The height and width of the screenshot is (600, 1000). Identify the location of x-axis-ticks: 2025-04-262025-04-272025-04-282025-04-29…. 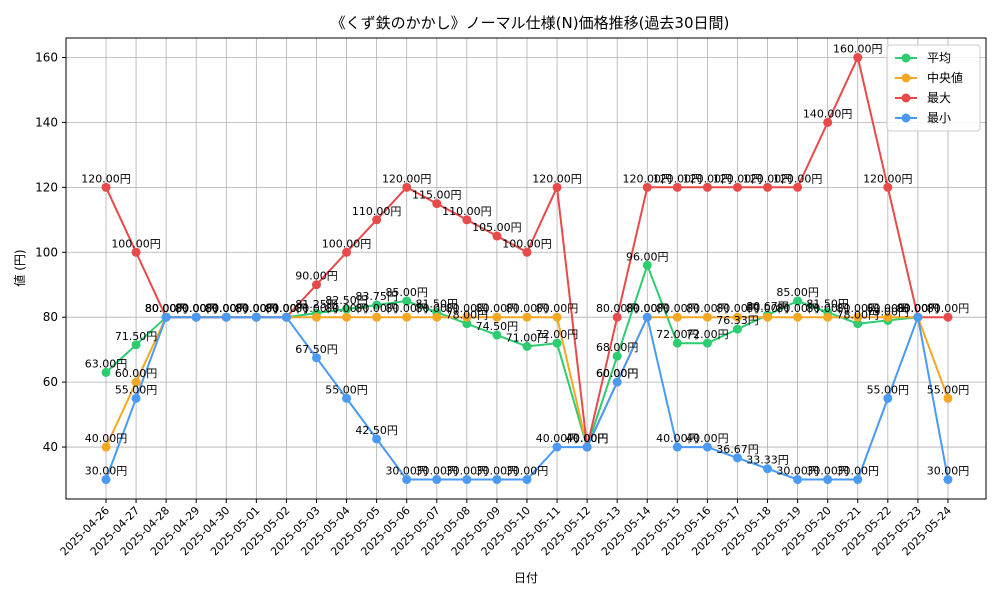
(506, 528).